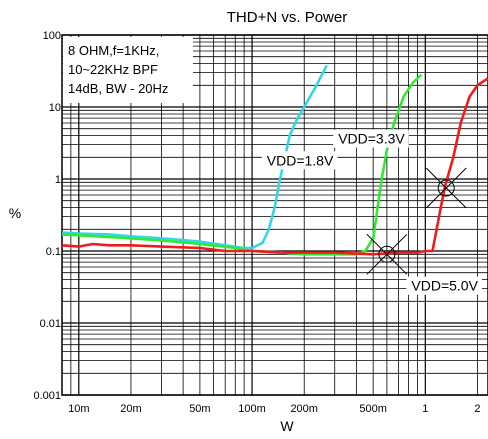 Image resolution: width=488 pixels, height=439 pixels. I want to click on conditions-line-2: 10~22KHz BPF, so click(113, 69).